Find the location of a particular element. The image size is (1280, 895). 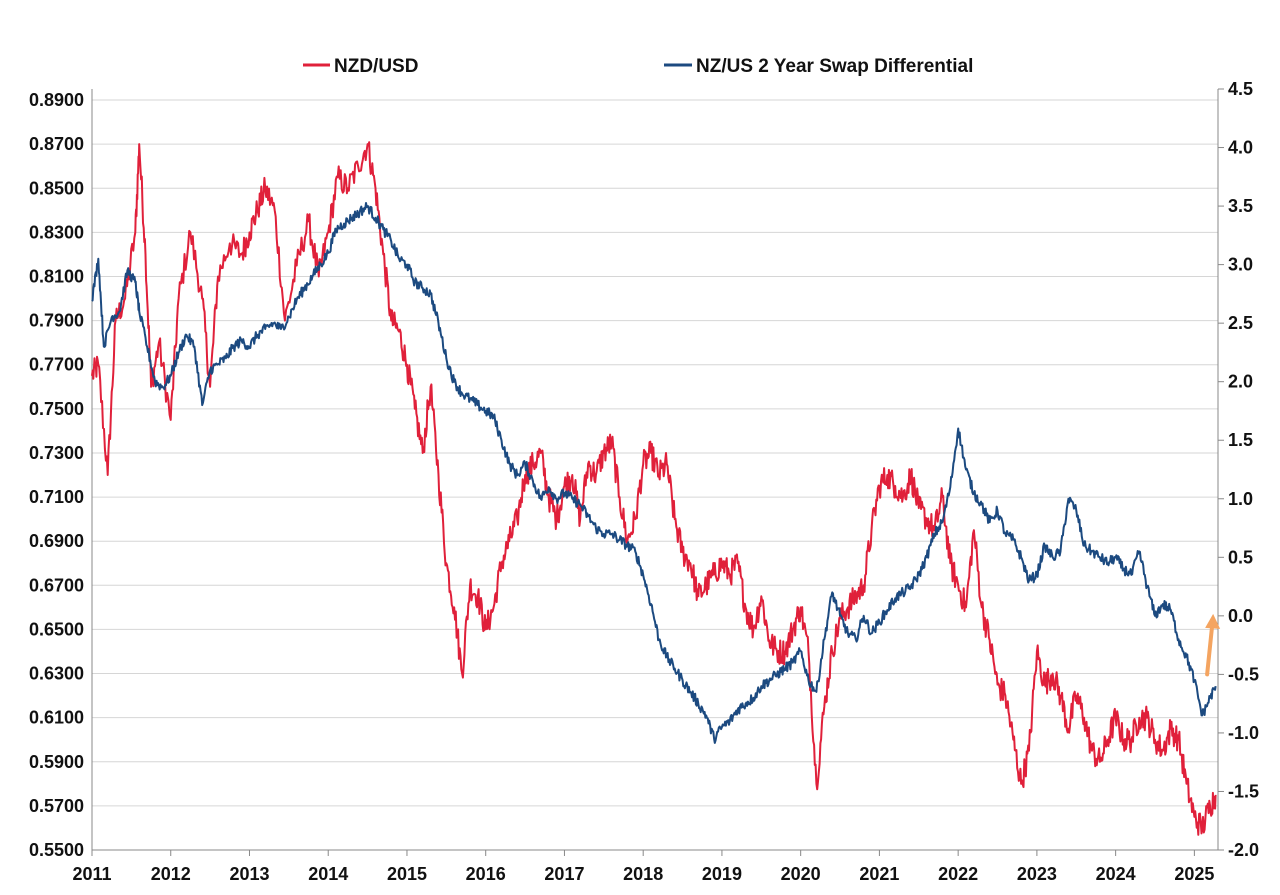

legend-label-swap: NZ/US 2 Year Swap Differential is located at coordinates (834, 66).